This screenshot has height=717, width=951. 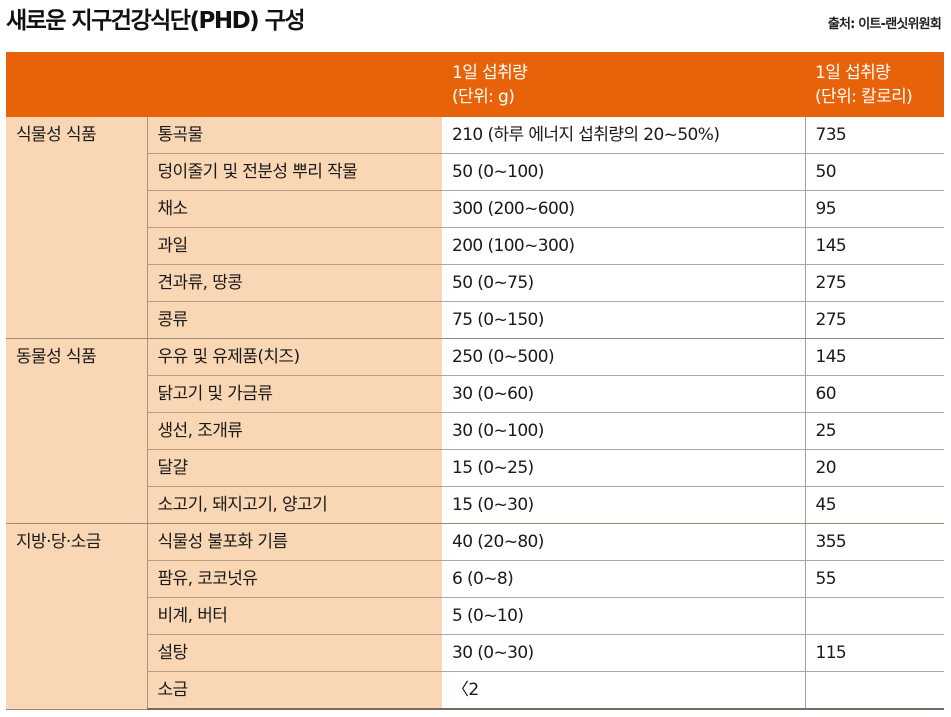 I want to click on grams-cell: 6 (0~8), so click(x=623, y=579).